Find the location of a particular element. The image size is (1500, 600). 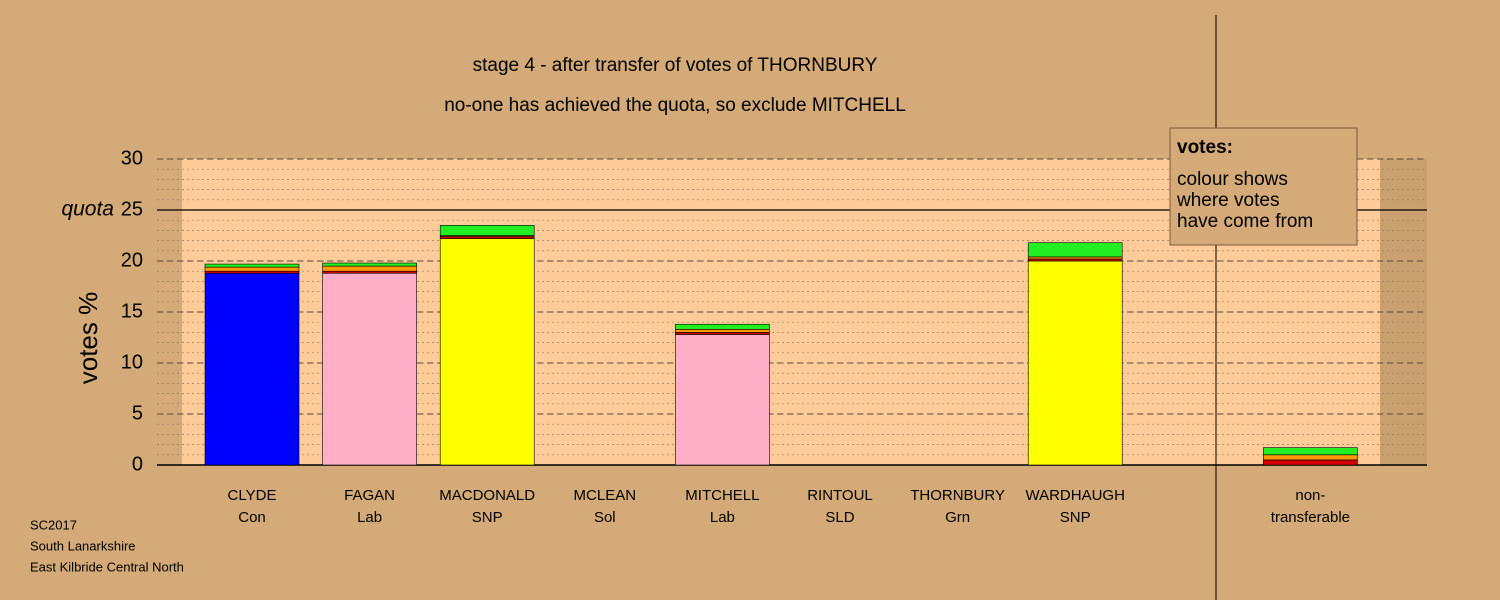

footer: East Kilbride Central North is located at coordinates (107, 566).